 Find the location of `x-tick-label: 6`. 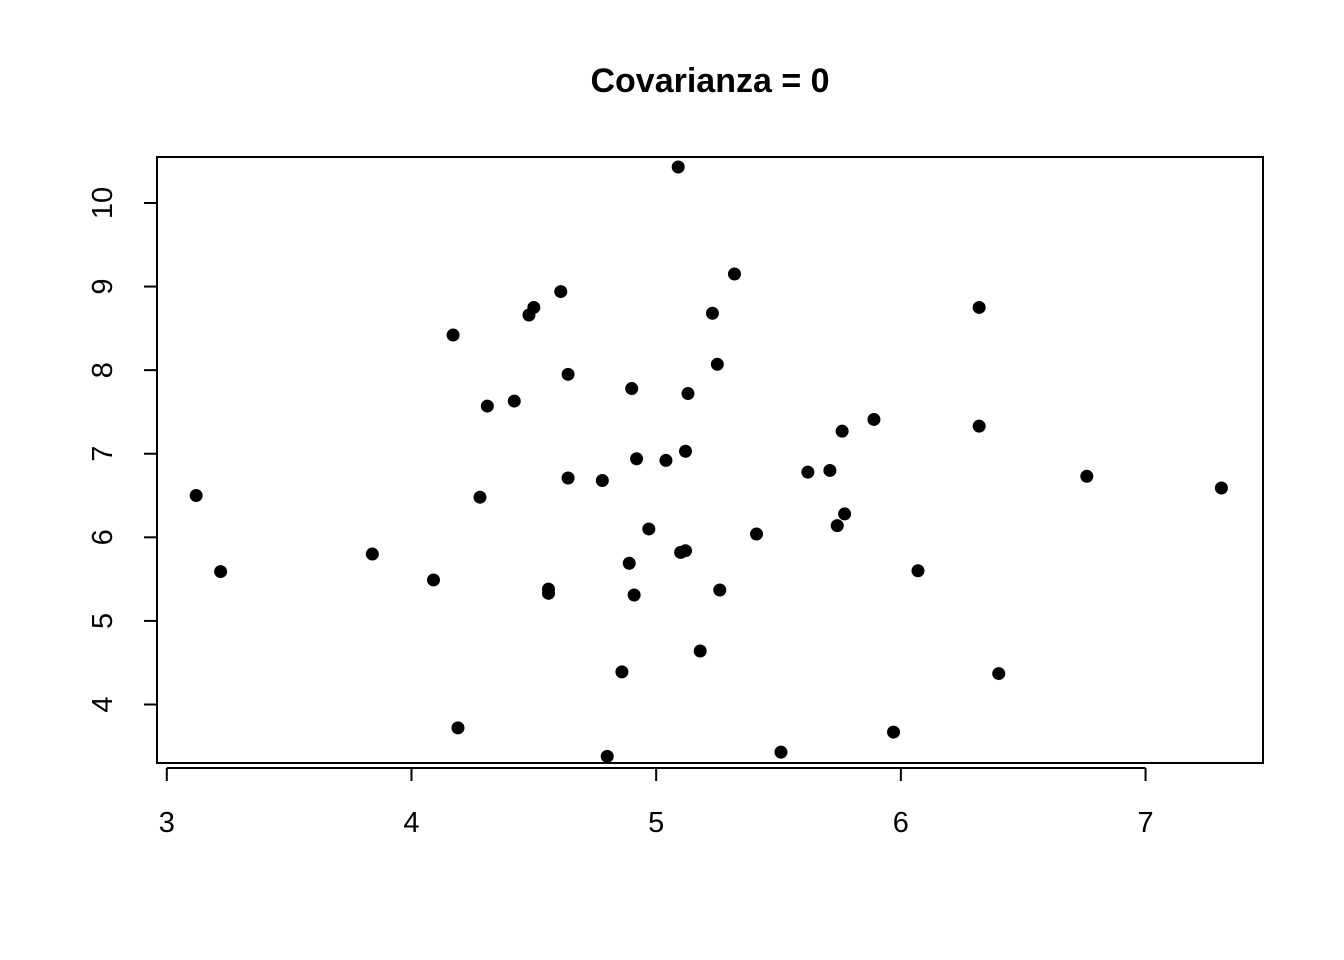

x-tick-label: 6 is located at coordinates (901, 823).